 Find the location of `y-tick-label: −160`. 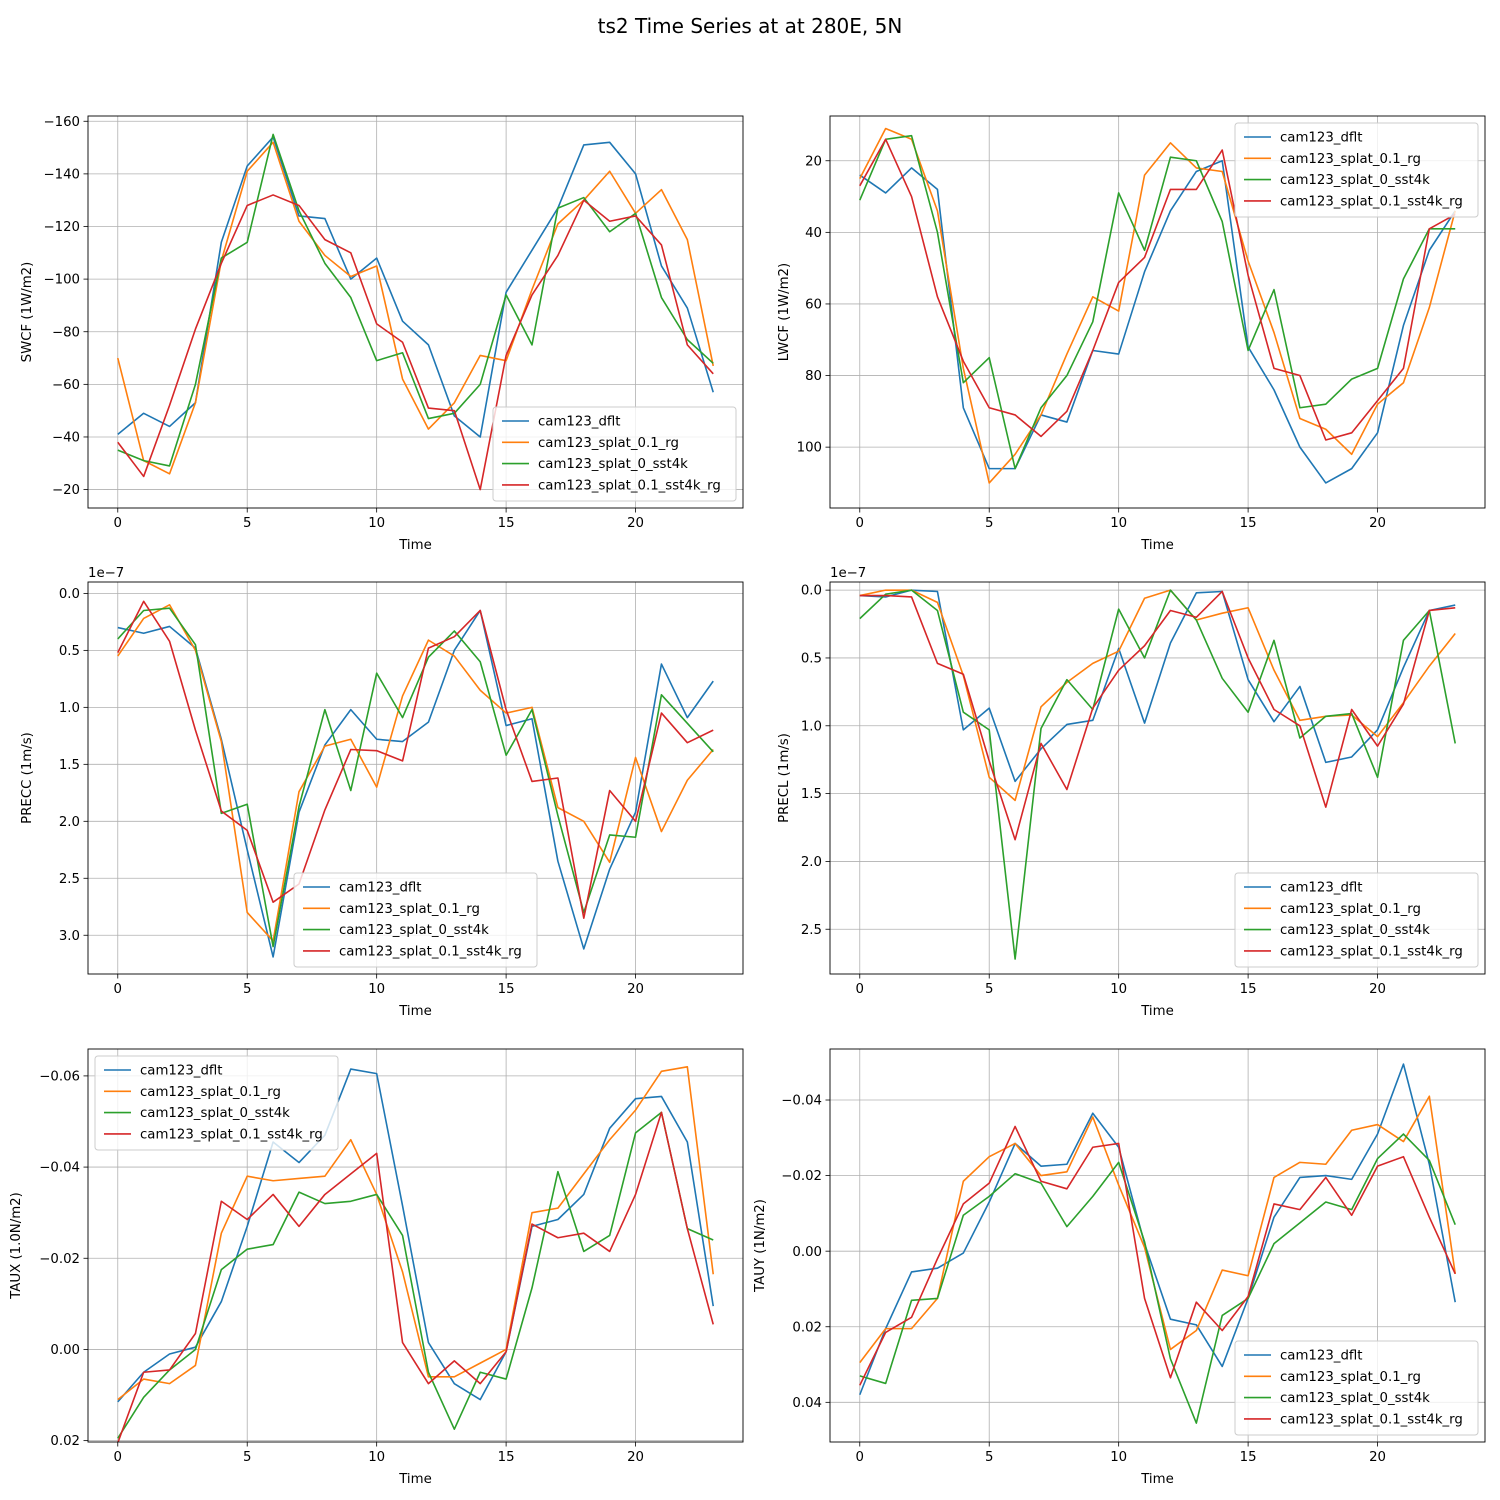

y-tick-label: −160 is located at coordinates (61, 122).